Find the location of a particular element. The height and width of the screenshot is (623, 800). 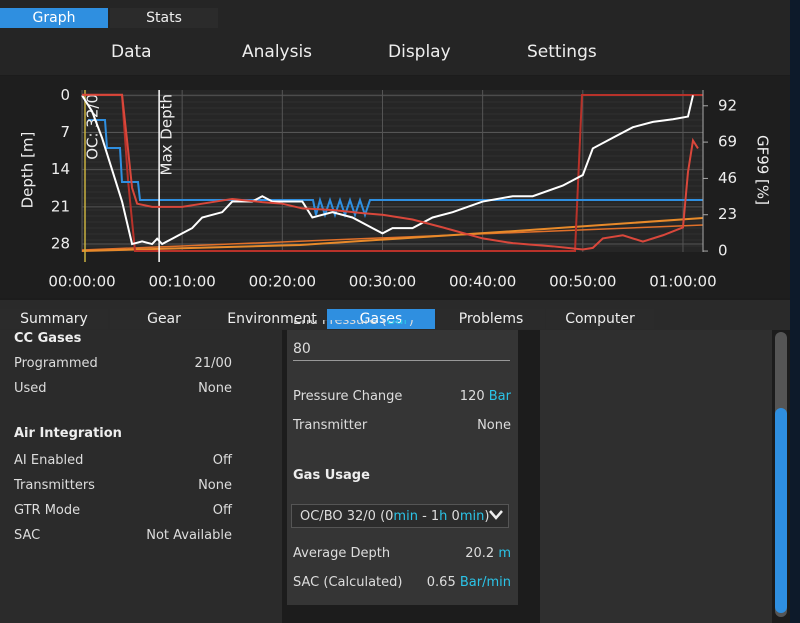

value: 21/00 is located at coordinates (213, 363).